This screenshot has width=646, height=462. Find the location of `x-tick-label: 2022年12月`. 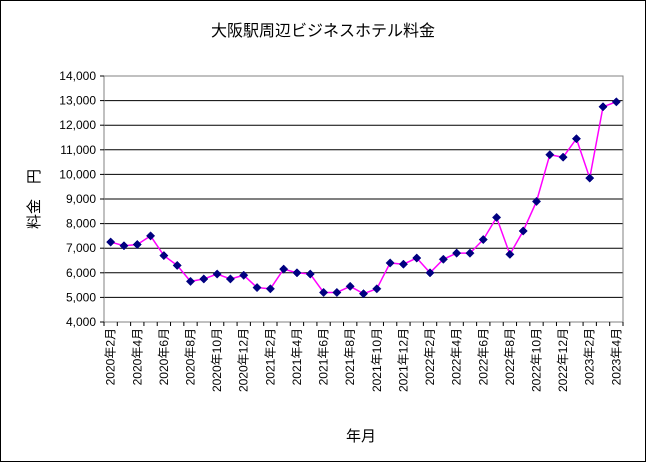

x-tick-label: 2022年12月 is located at coordinates (563, 360).